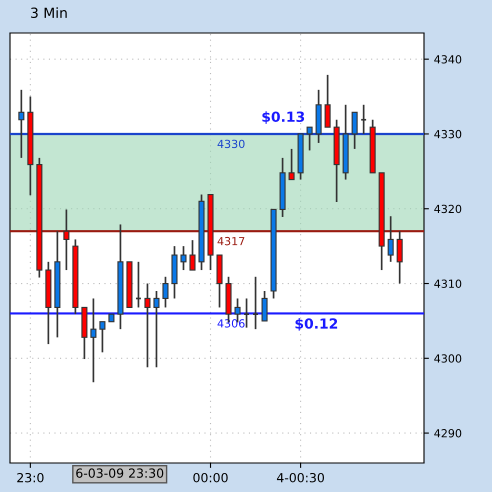  What do you see at coordinates (448, 283) in the screenshot?
I see `y-tick-label: 4310` at bounding box center [448, 283].